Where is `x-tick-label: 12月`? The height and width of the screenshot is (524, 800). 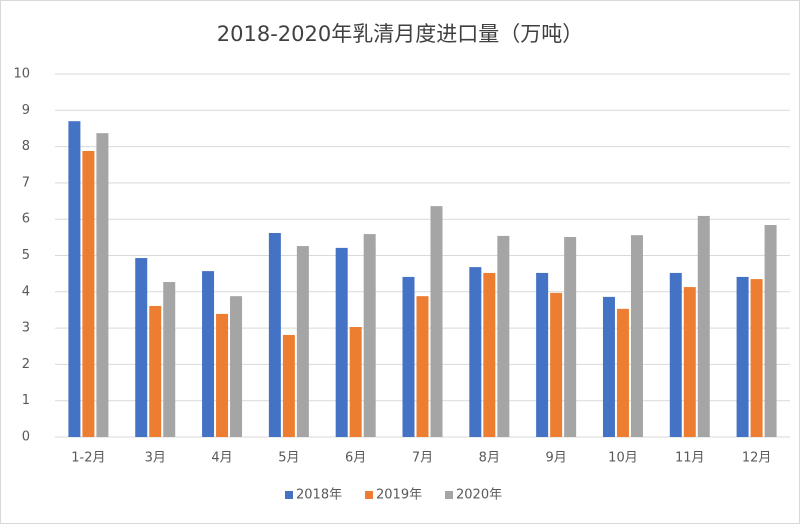
x-tick-label: 12月 is located at coordinates (757, 458).